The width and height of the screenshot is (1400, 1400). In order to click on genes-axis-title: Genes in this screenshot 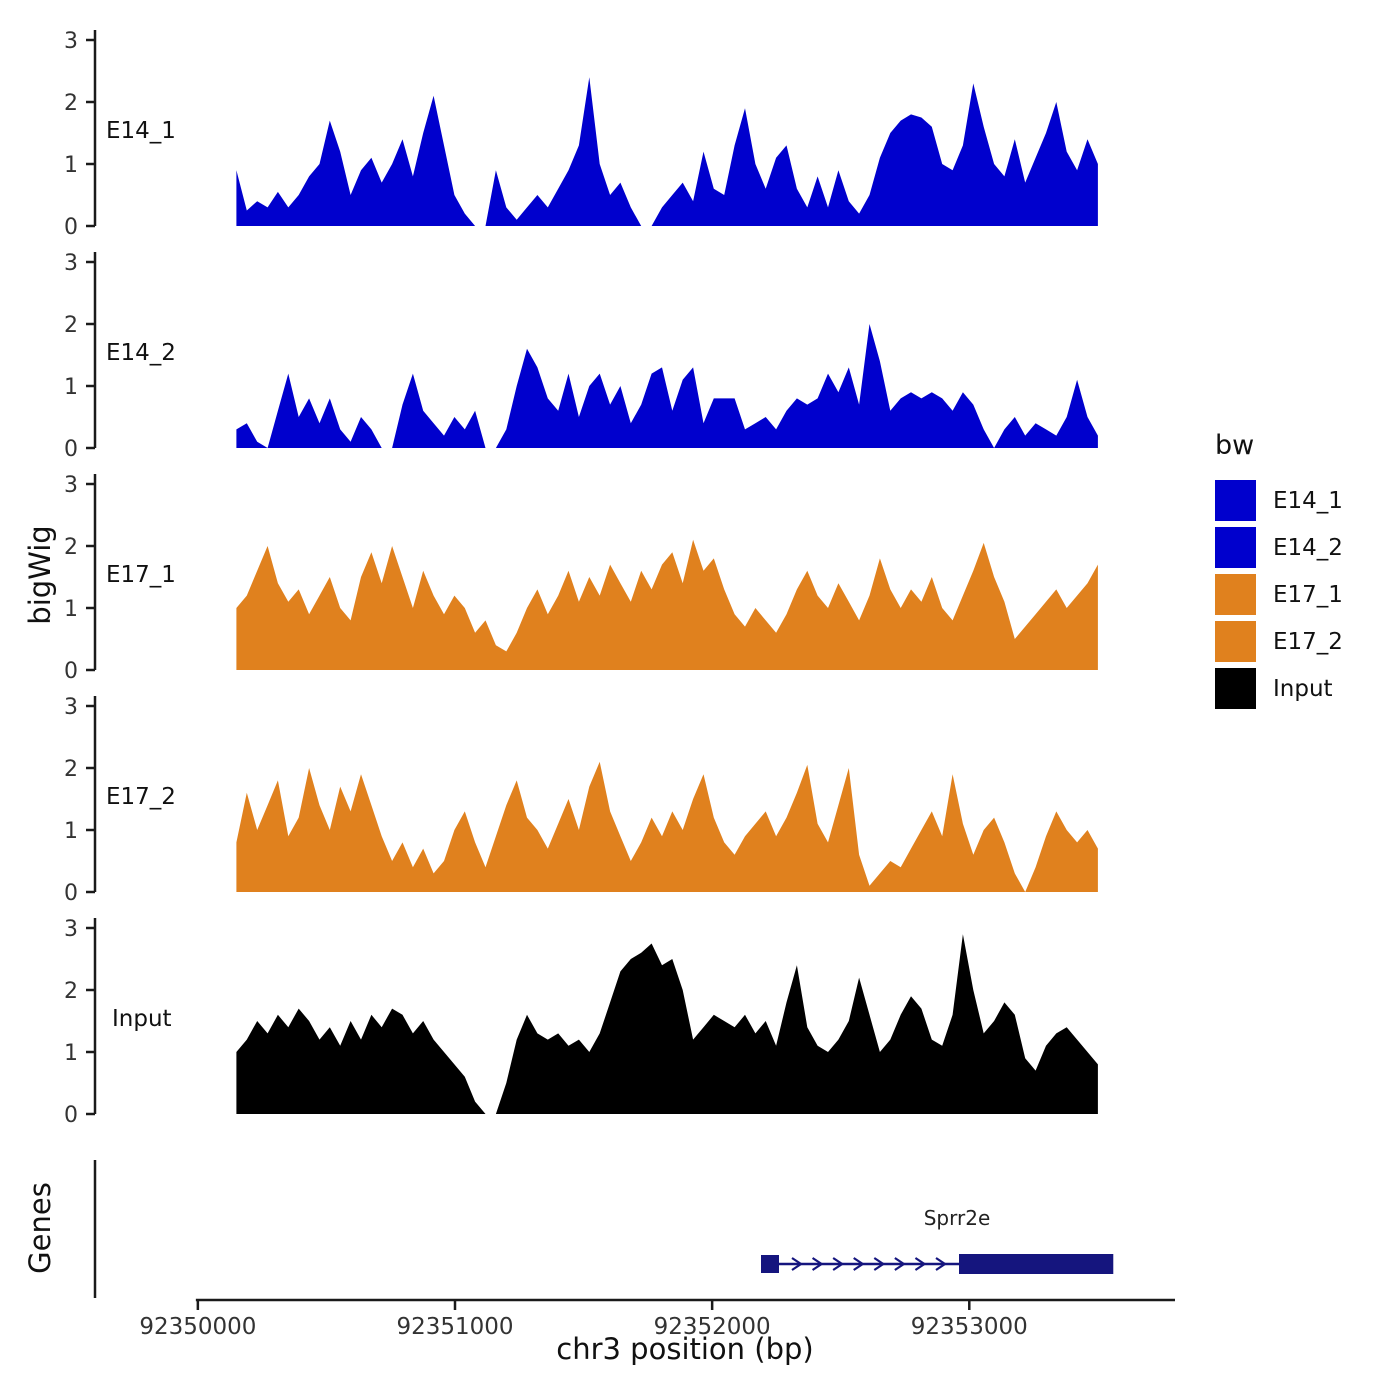, I will do `click(40, 1228)`.